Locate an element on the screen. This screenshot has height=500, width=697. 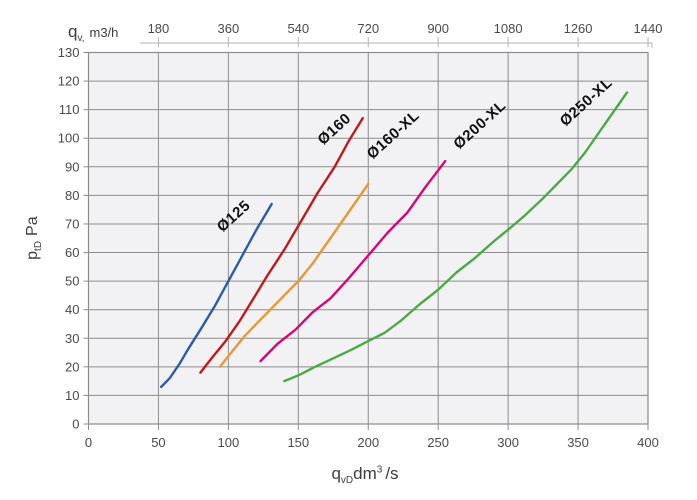
top-axis-title: qv, m3/h is located at coordinates (93, 33).